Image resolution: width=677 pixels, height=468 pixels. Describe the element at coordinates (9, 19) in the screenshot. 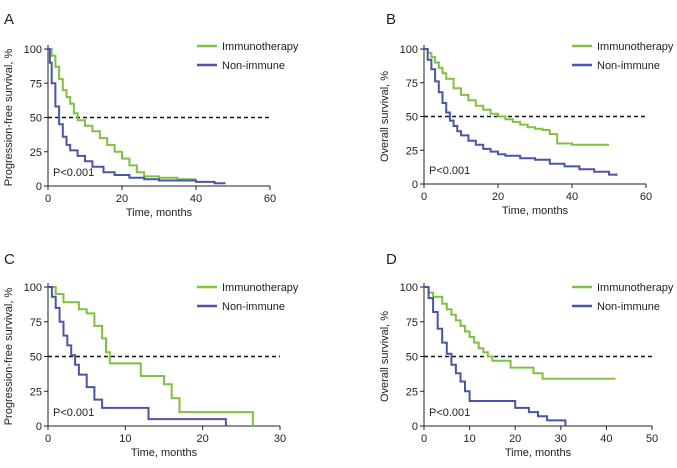

I see `panel-letter: A` at that location.